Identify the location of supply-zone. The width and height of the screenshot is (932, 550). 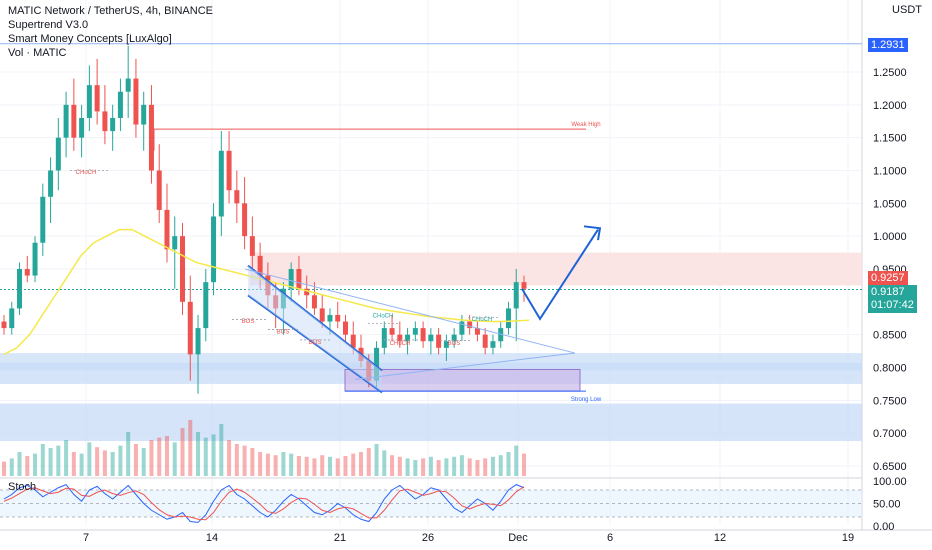
(556, 269).